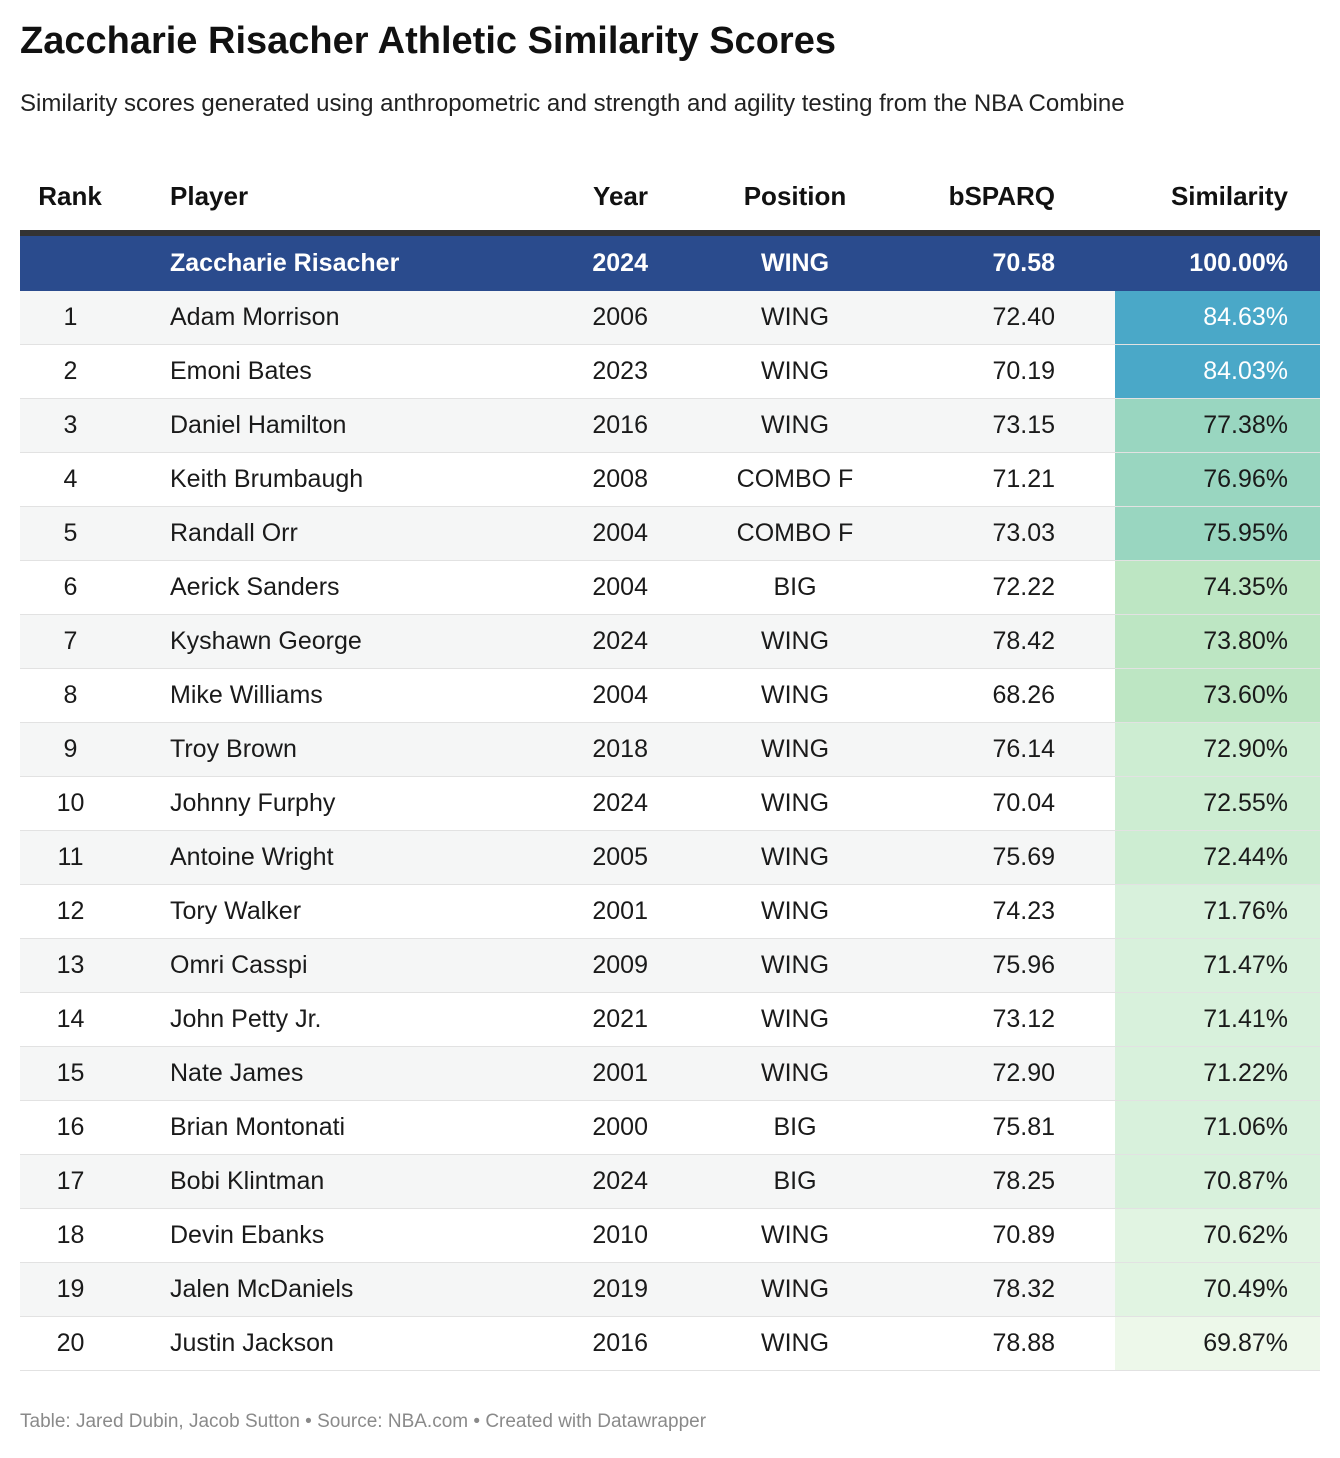 Image resolution: width=1340 pixels, height=1458 pixels. Describe the element at coordinates (85, 911) in the screenshot. I see `rank-cell: 12` at that location.